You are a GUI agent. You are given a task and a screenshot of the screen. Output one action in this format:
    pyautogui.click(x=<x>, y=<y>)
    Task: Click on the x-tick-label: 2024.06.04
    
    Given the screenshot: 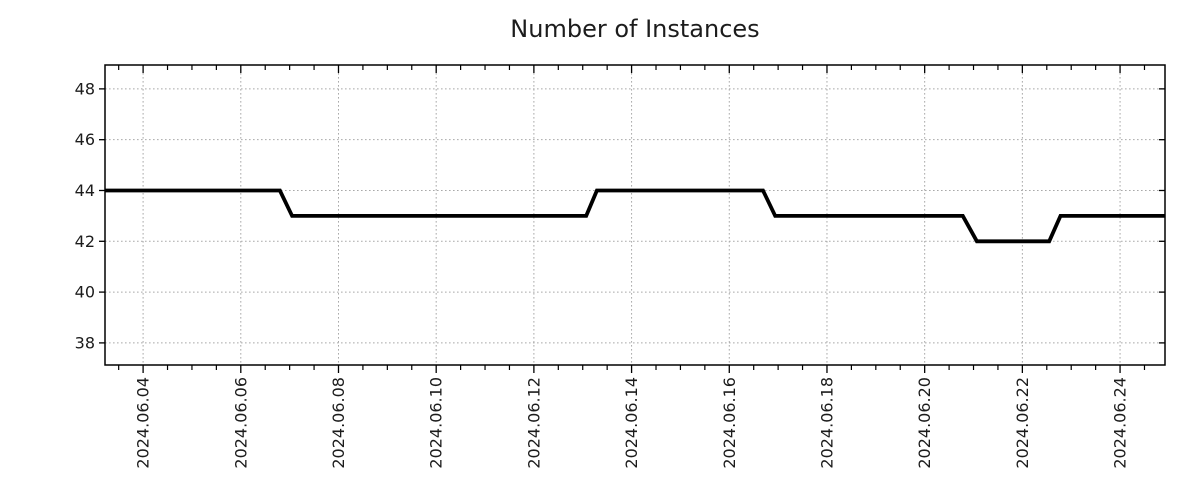 What is the action you would take?
    pyautogui.click(x=143, y=423)
    